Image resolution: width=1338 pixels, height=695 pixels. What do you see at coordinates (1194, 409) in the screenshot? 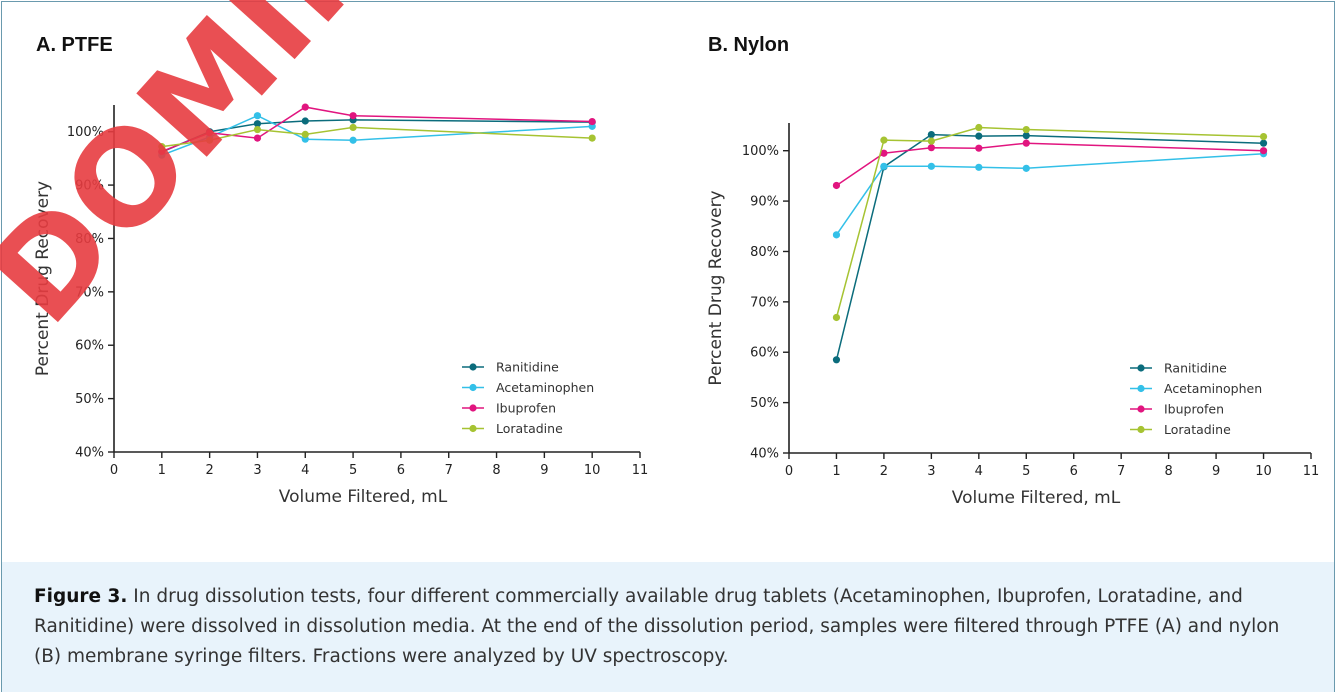
I see `legend-label-ibuprofen: Ibuprofen` at bounding box center [1194, 409].